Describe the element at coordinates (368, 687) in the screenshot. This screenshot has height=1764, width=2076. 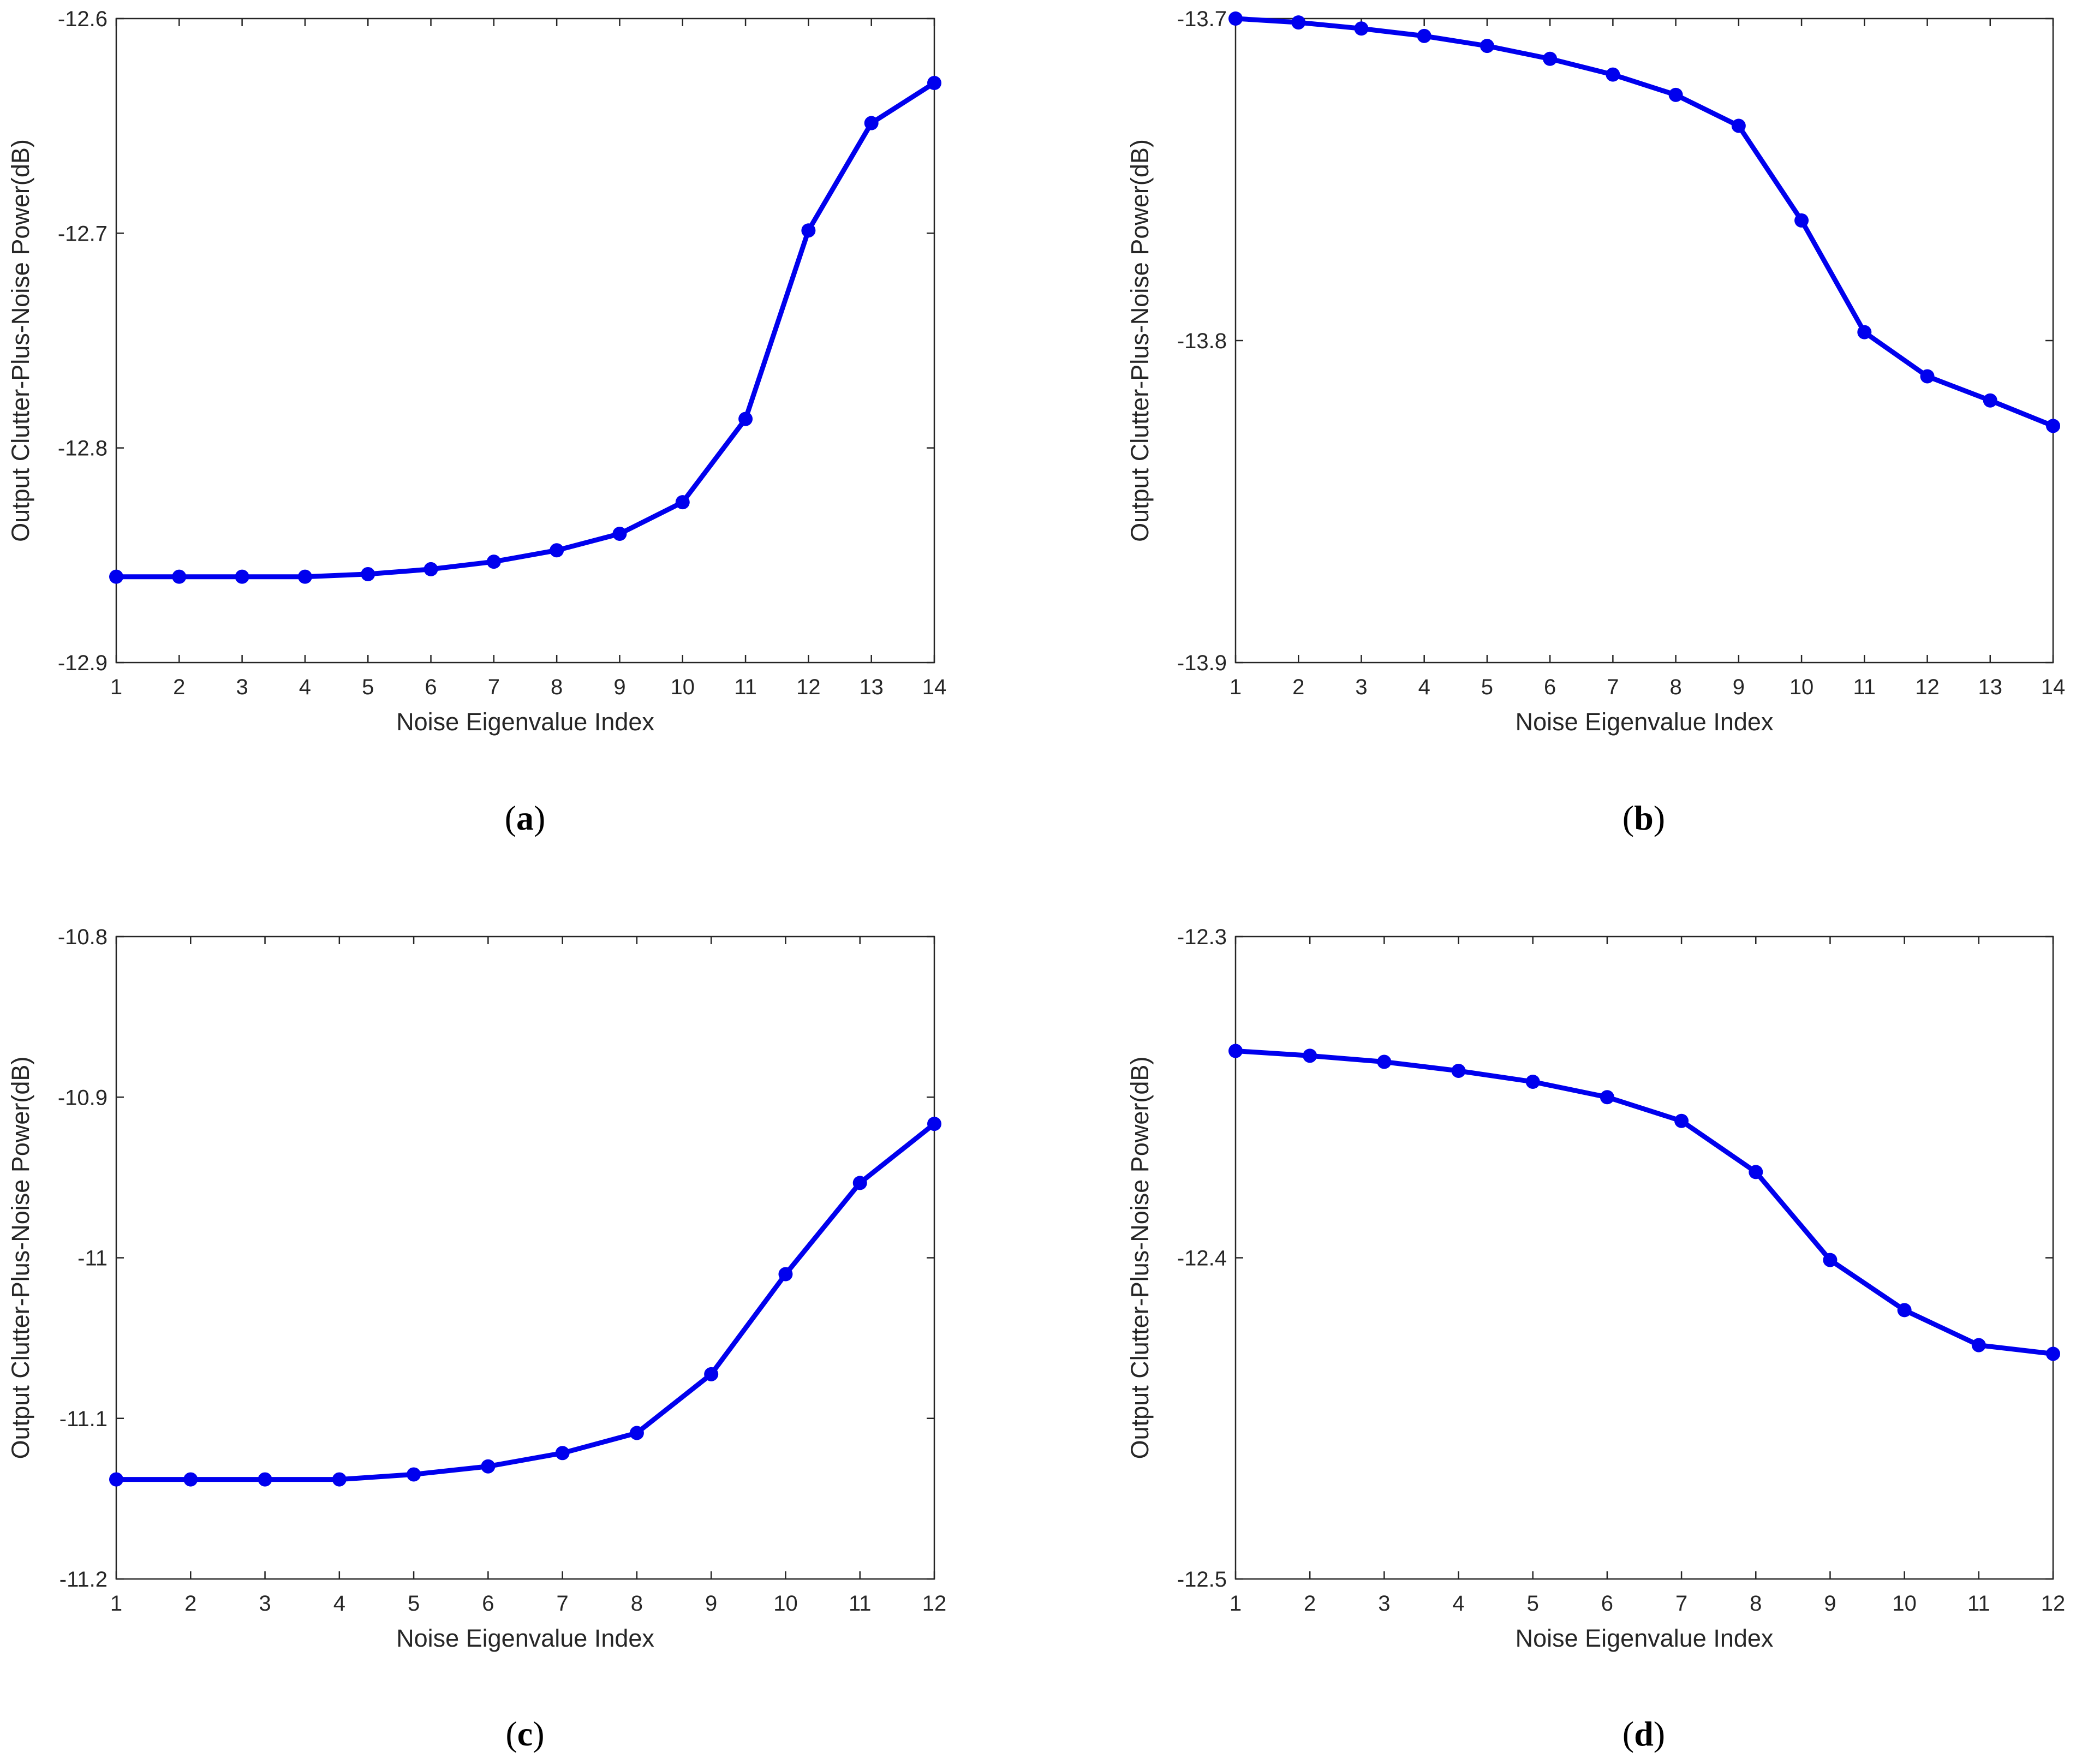
I see `x-tick-label: 5` at that location.